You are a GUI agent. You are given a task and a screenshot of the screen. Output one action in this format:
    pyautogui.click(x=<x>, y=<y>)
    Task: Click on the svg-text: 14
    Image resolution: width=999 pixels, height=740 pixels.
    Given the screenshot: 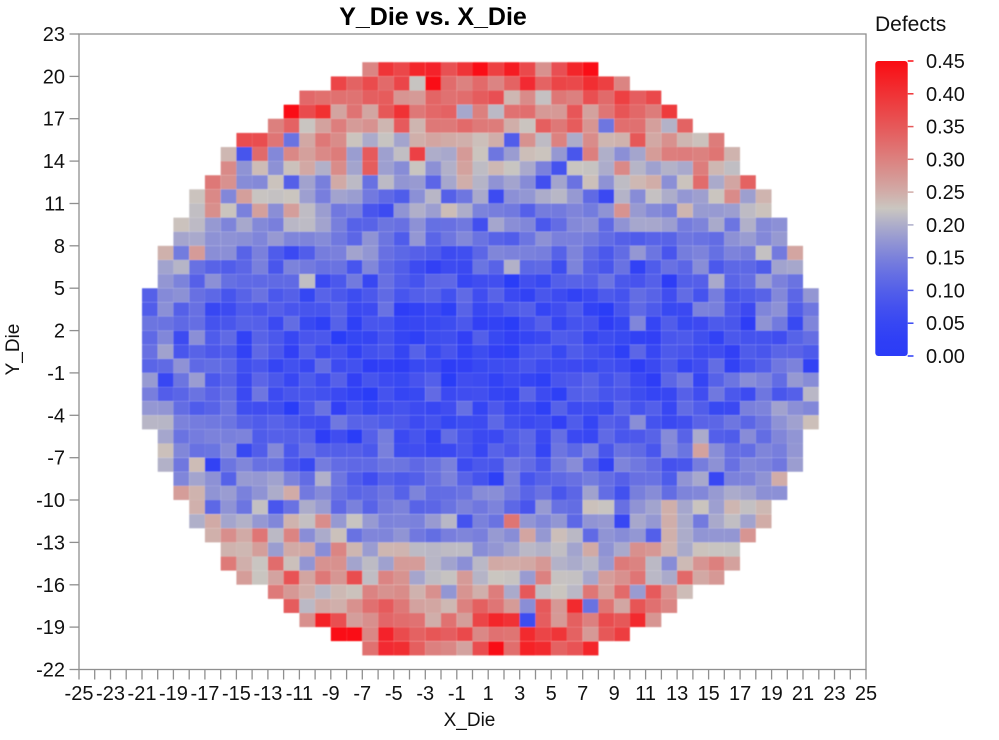 What is the action you would take?
    pyautogui.click(x=54, y=162)
    